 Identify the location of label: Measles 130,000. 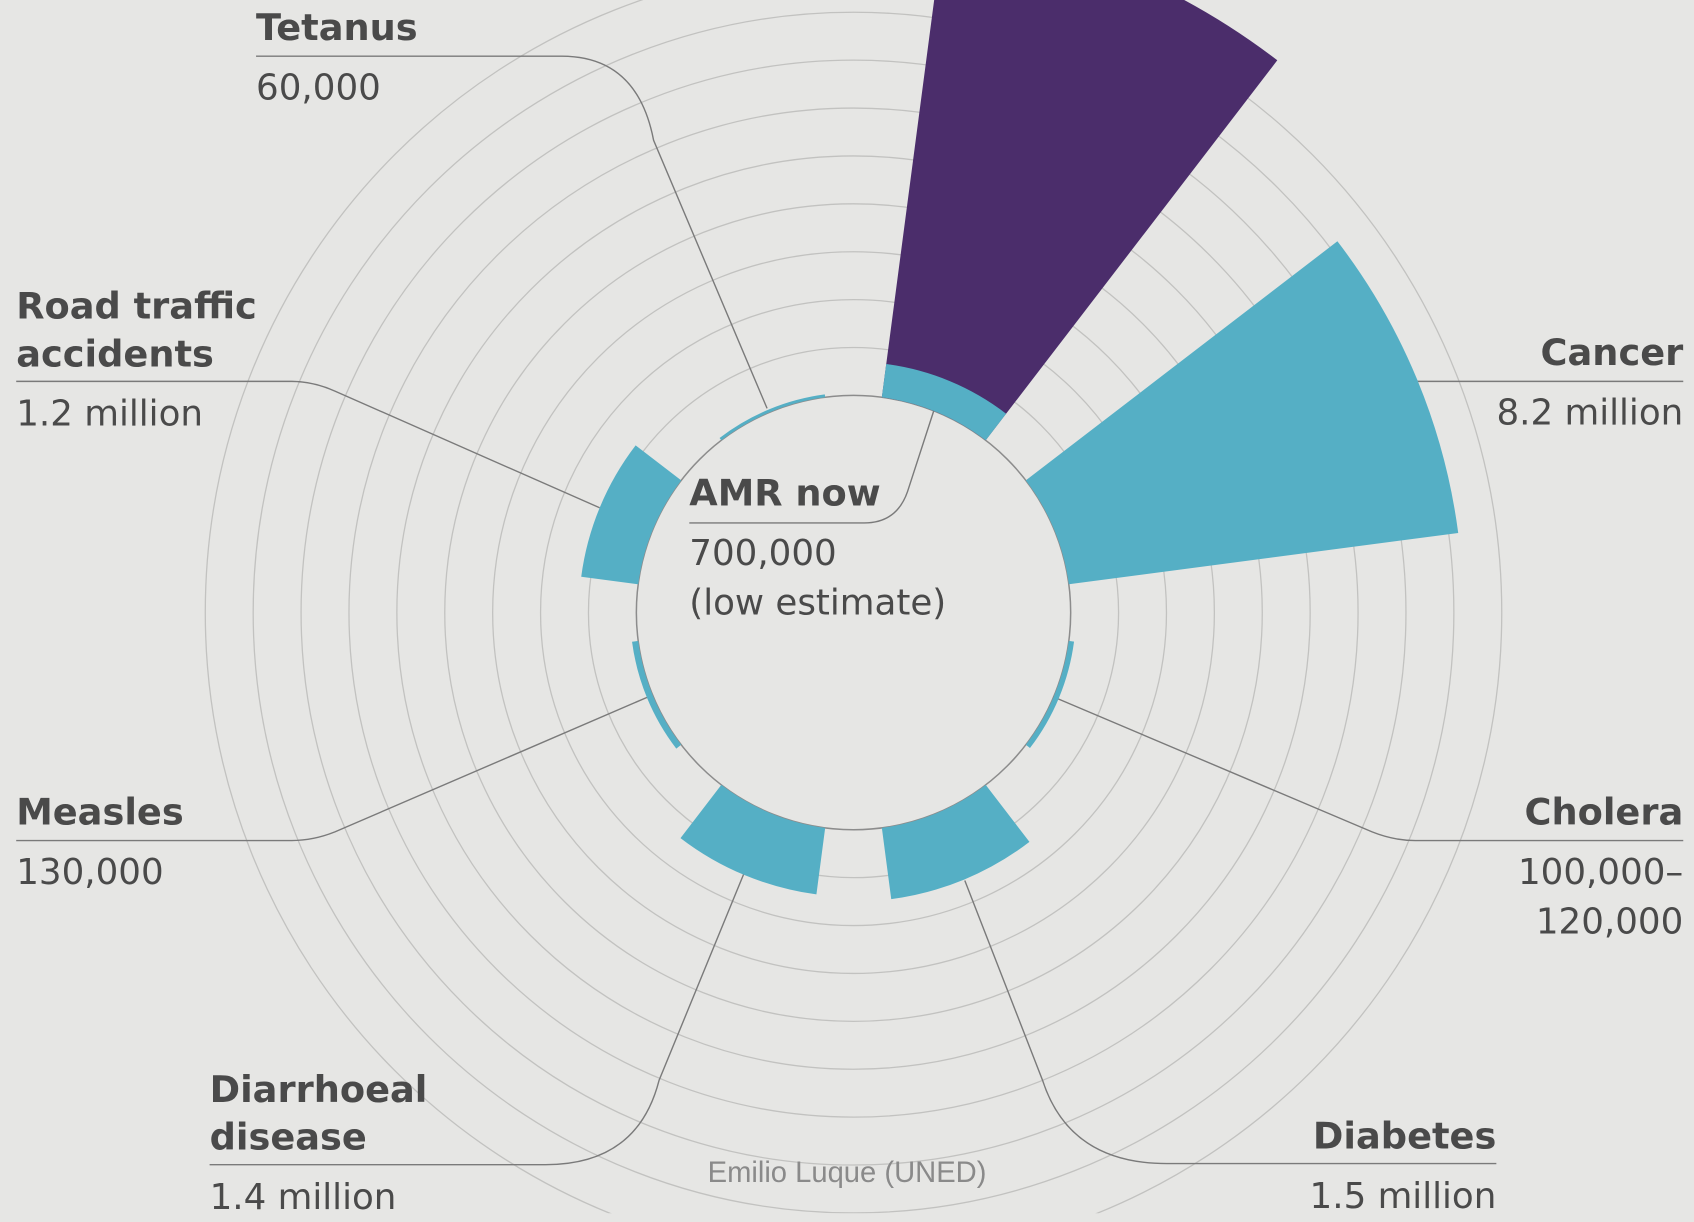
(99, 843).